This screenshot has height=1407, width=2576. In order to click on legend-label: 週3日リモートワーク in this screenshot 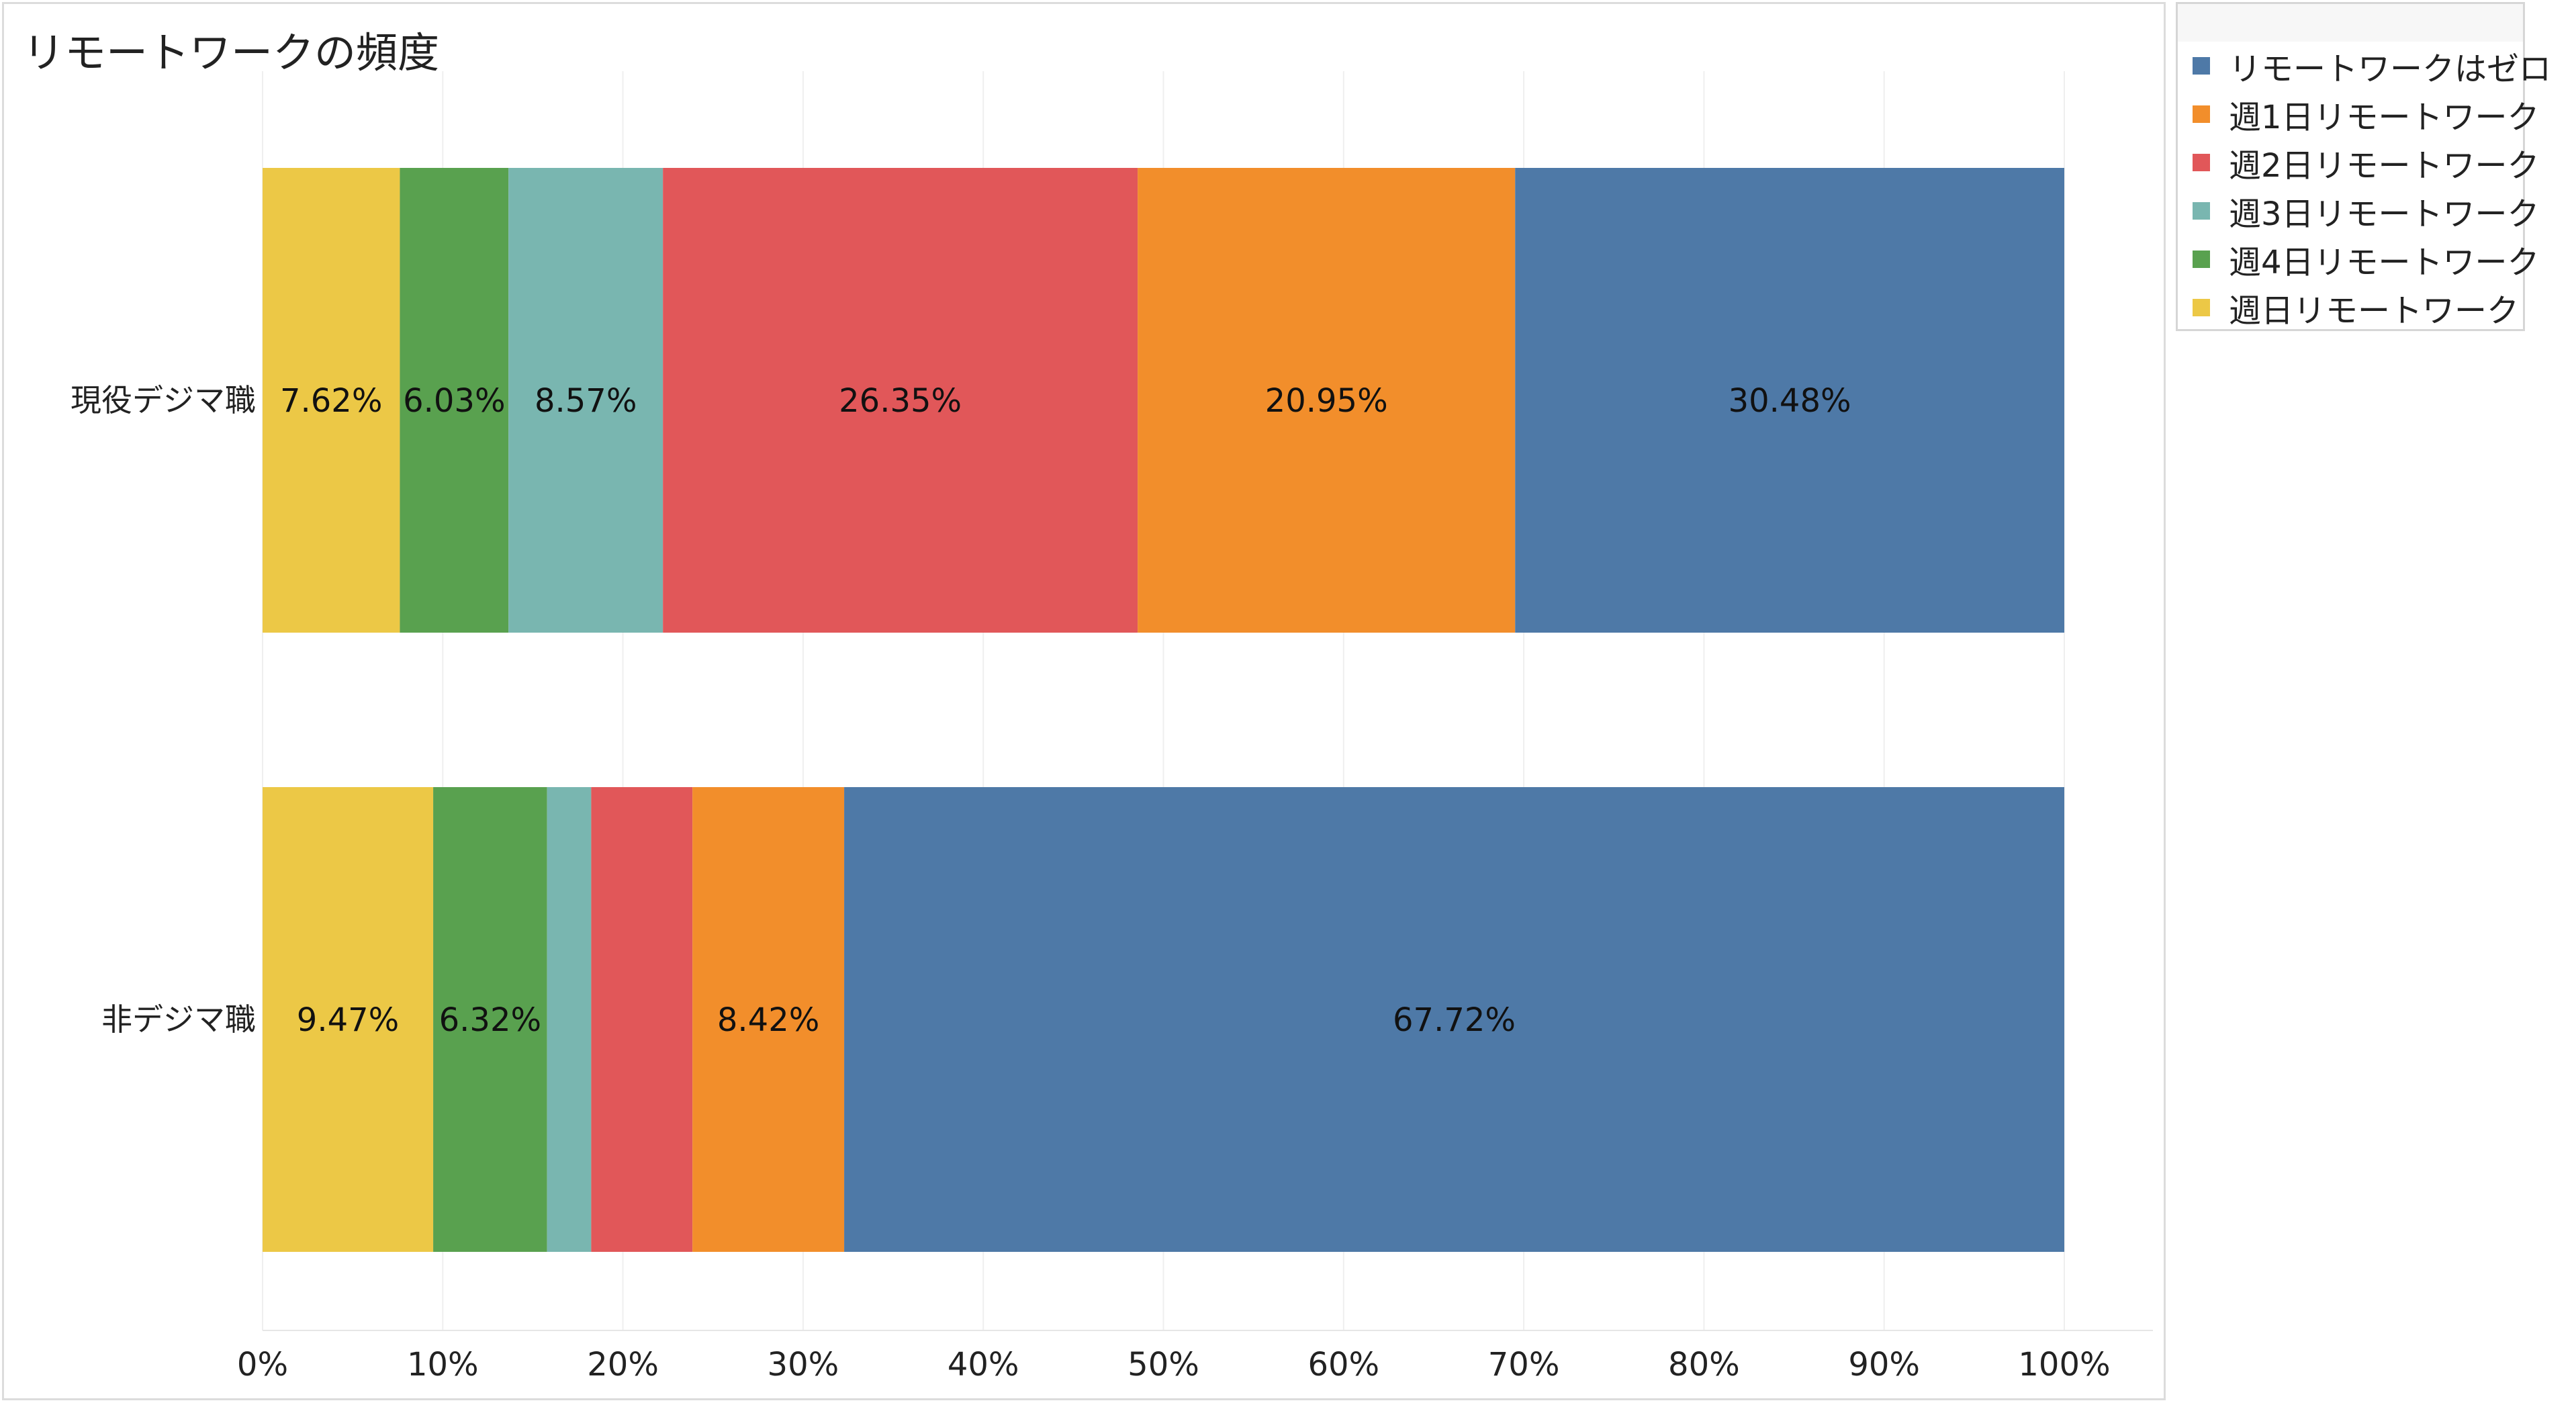, I will do `click(2384, 214)`.